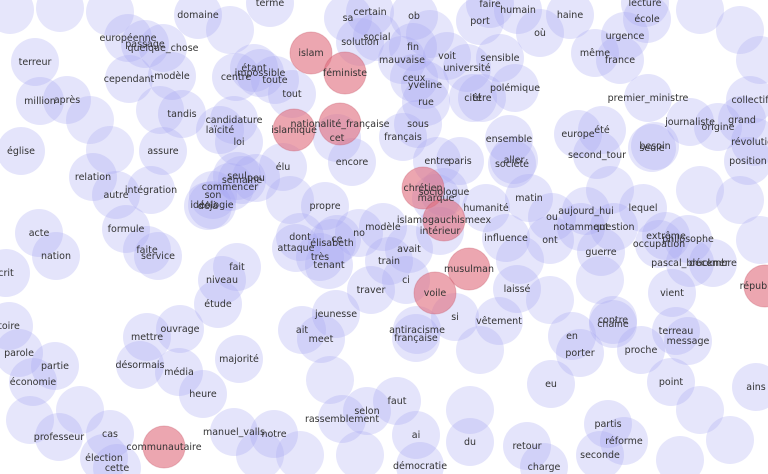  I want to click on word-label-port: port, so click(480, 21).